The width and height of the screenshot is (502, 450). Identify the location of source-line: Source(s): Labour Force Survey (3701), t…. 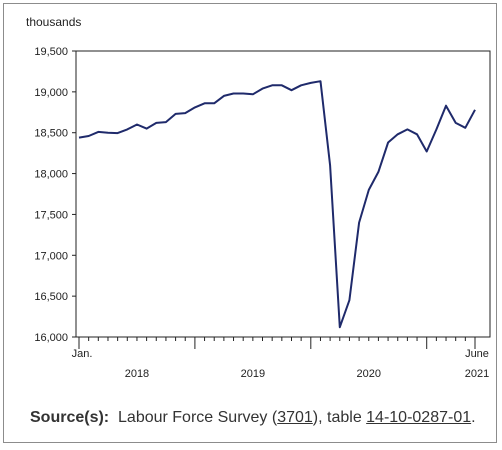
(253, 418).